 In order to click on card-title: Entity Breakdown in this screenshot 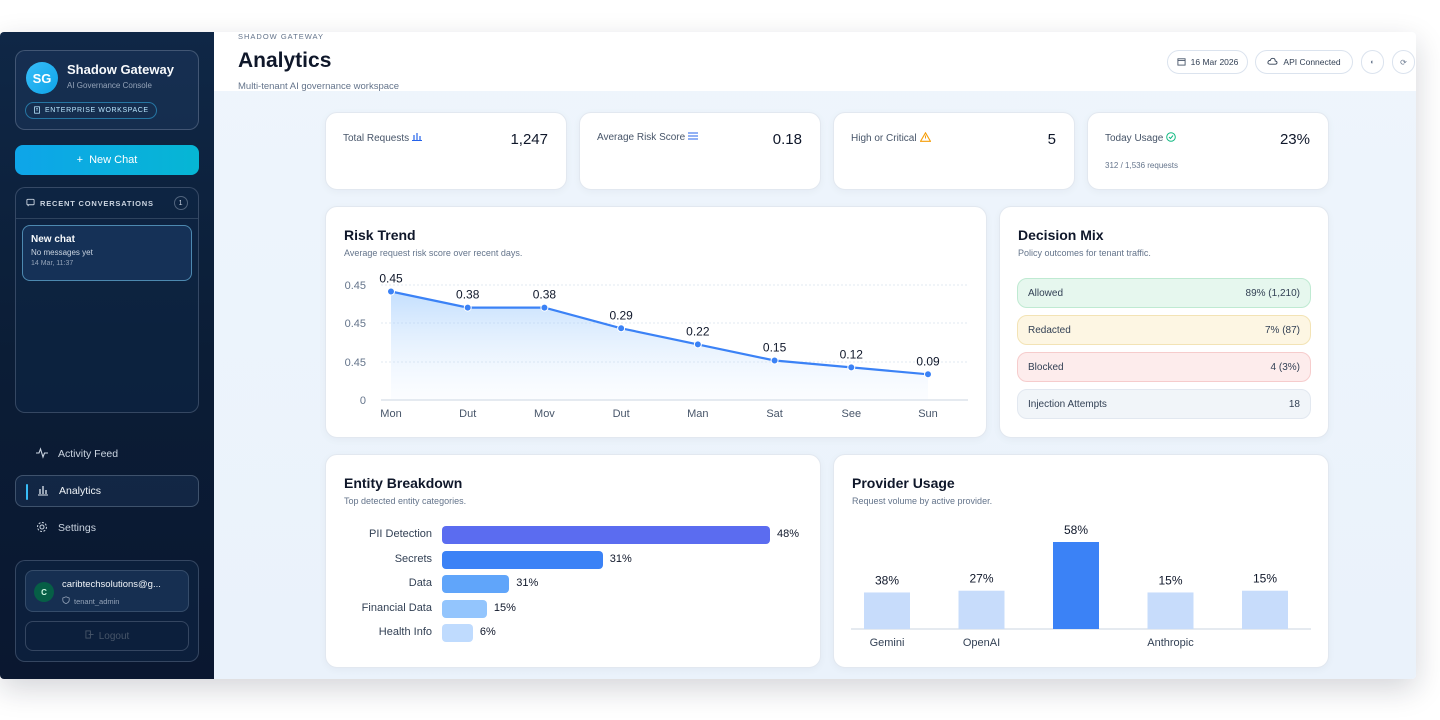, I will do `click(403, 483)`.